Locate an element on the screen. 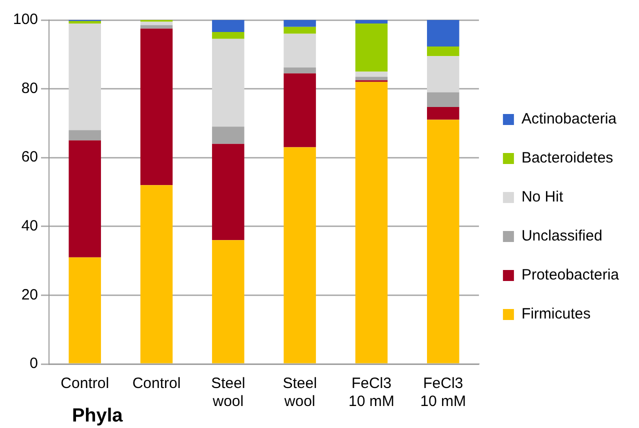 This screenshot has width=639, height=428. y-tick-label: 100 is located at coordinates (25, 19).